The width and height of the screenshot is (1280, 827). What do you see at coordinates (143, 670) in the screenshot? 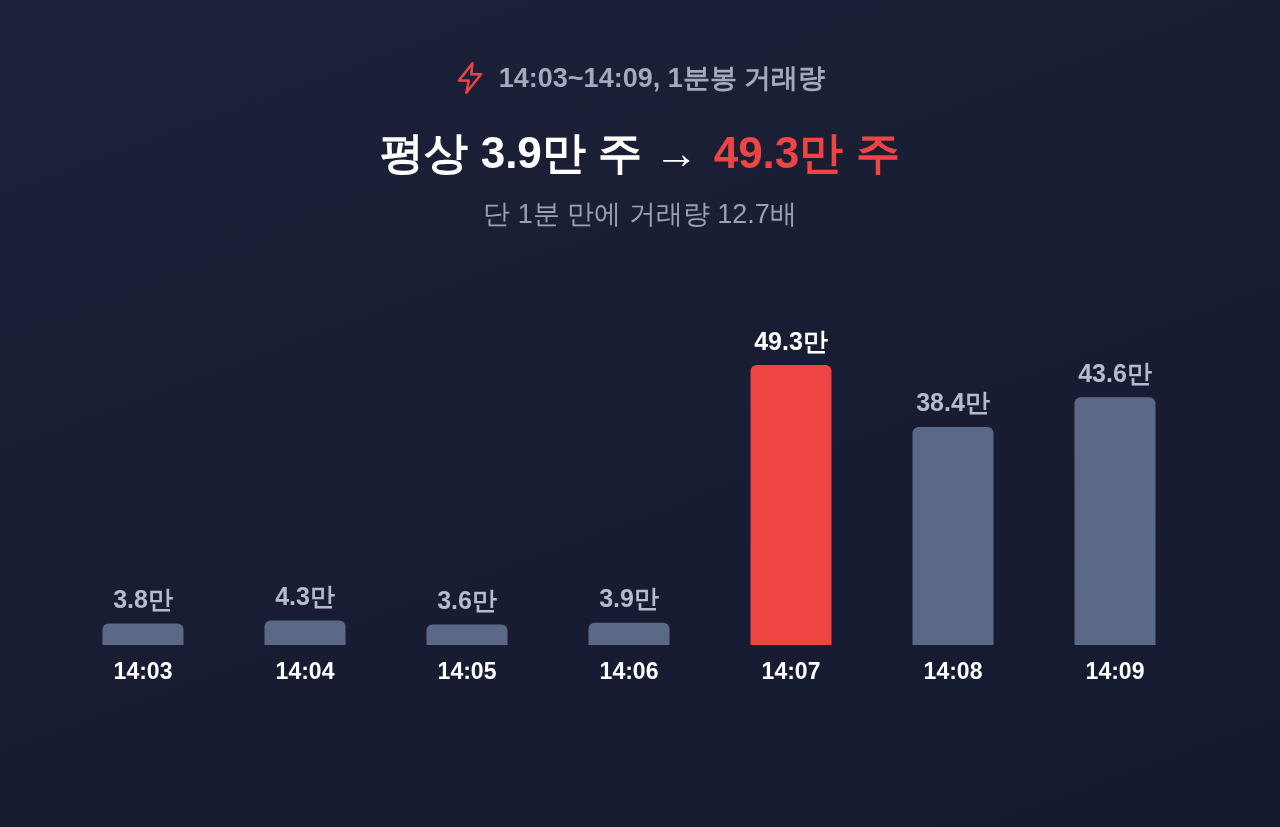
I see `x-tick-label: 14:03` at bounding box center [143, 670].